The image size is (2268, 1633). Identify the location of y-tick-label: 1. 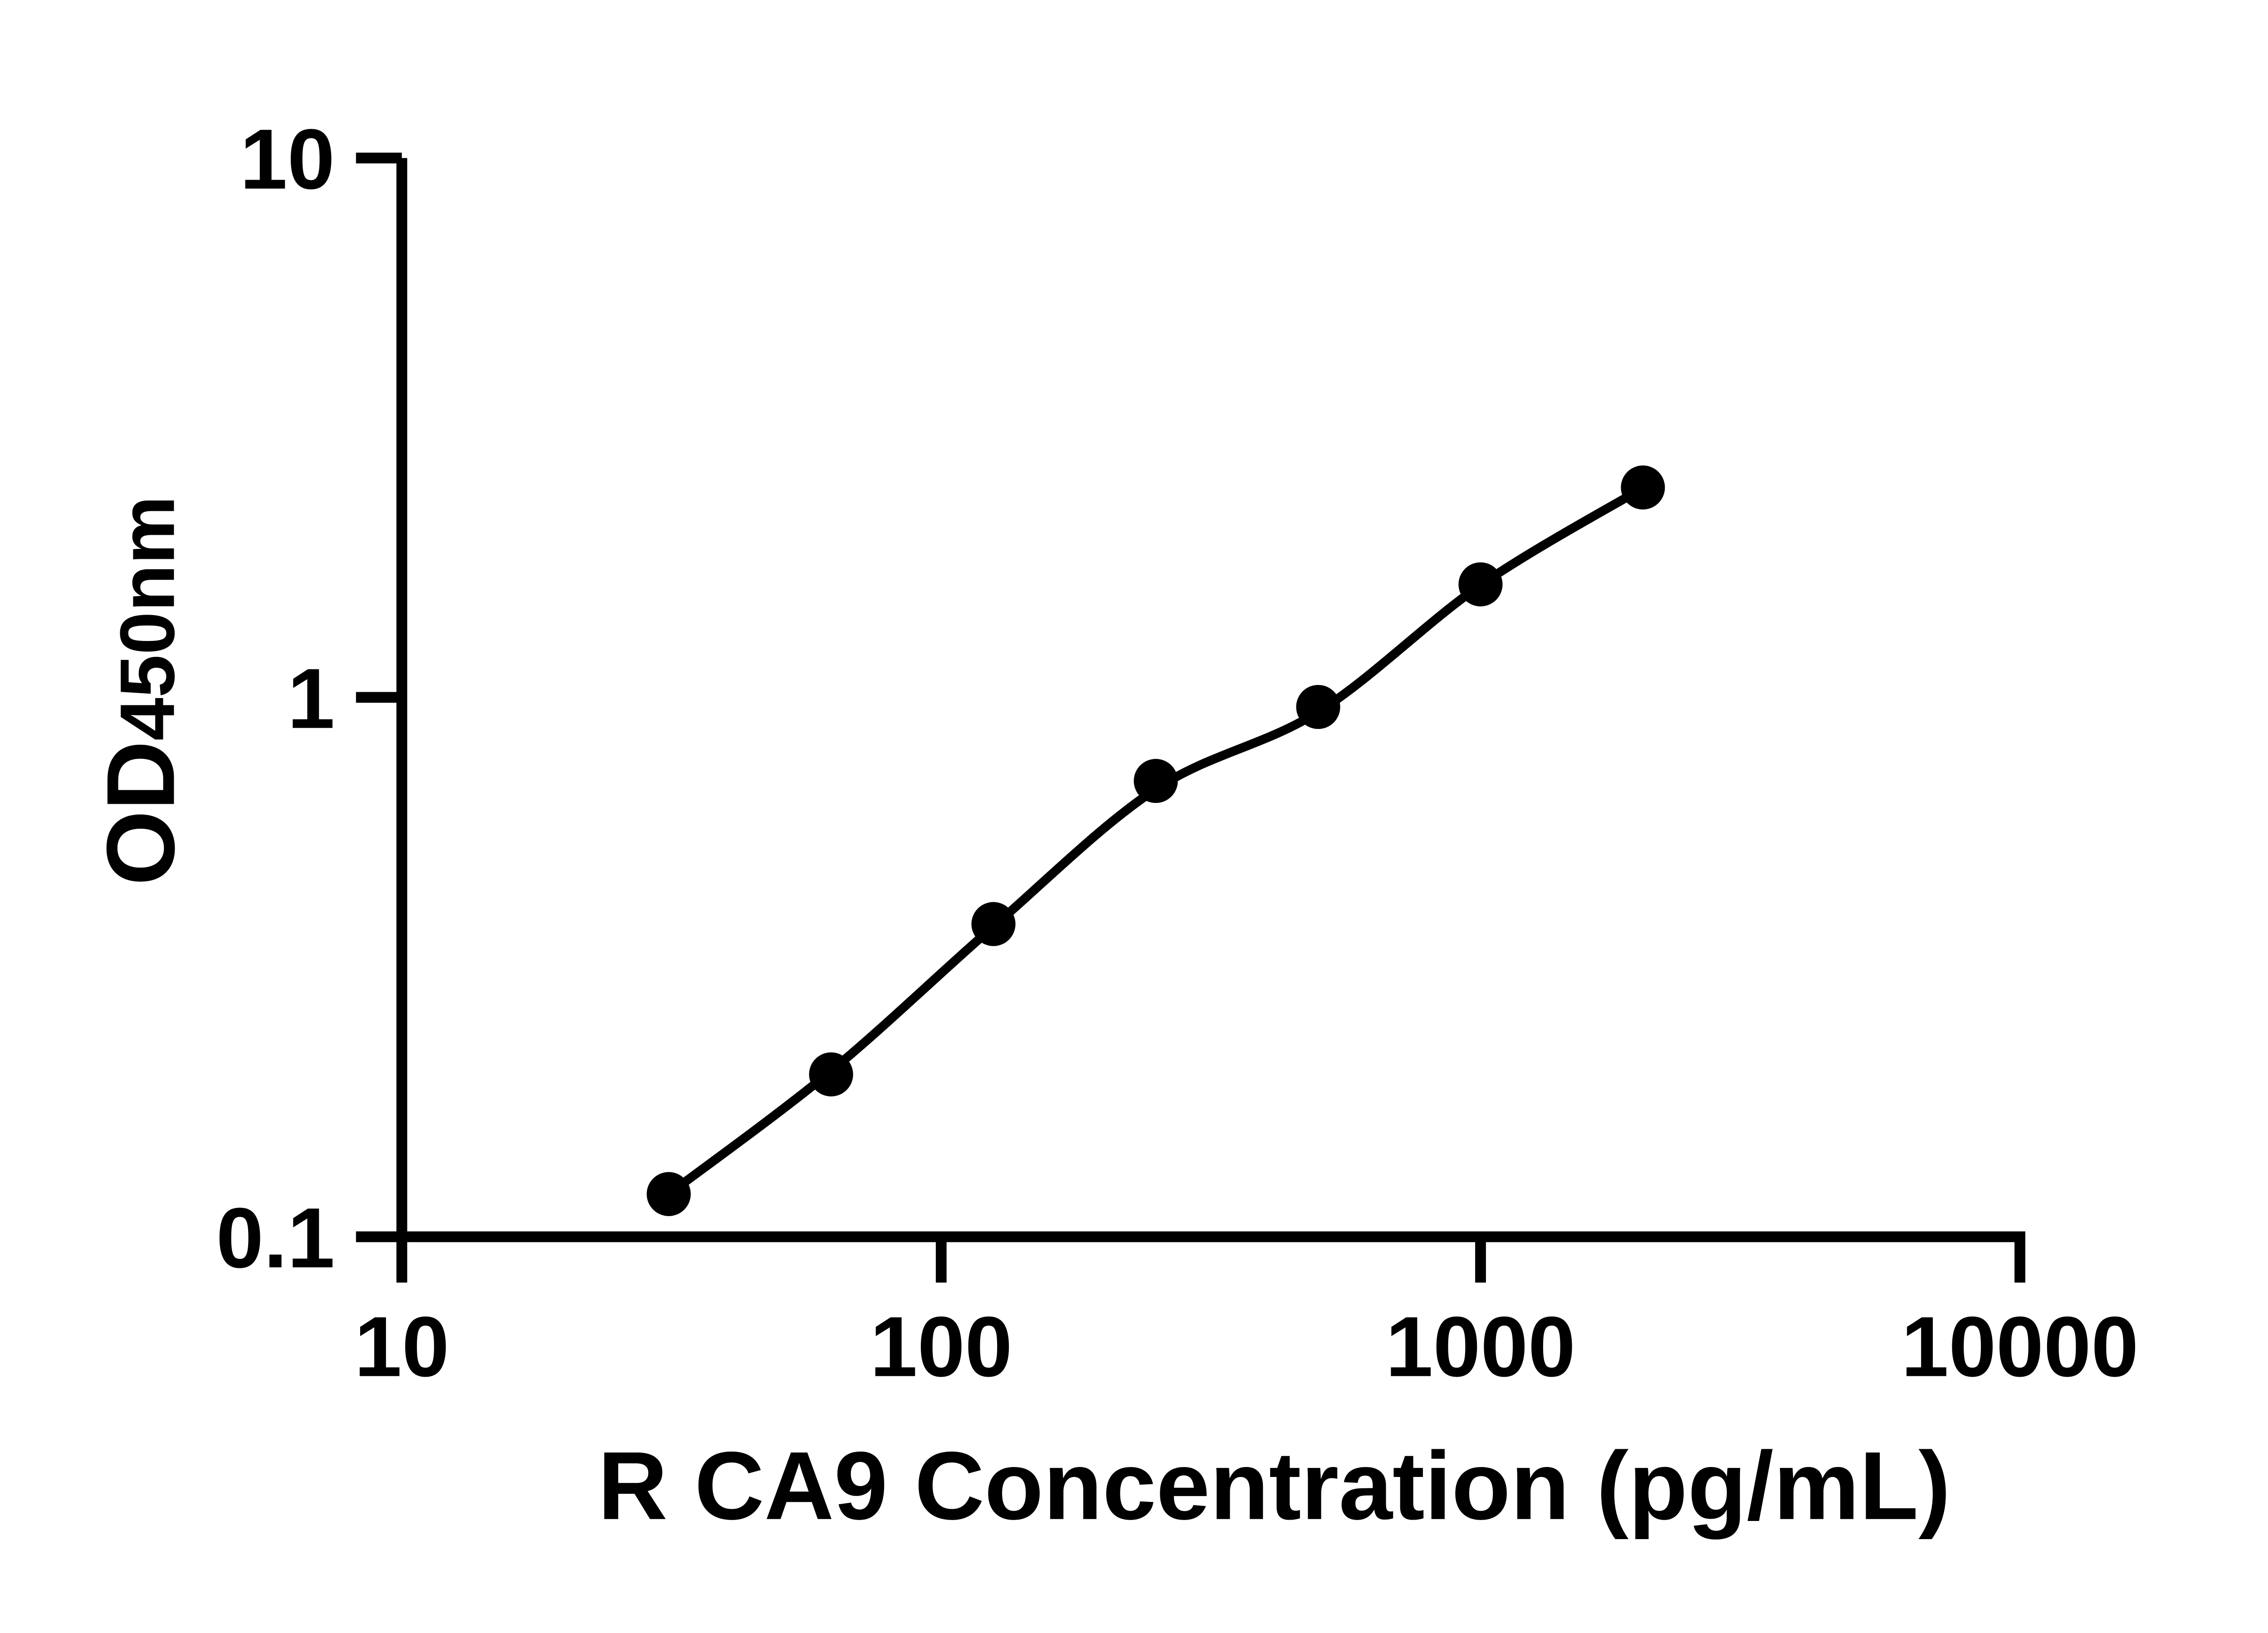
(311, 698).